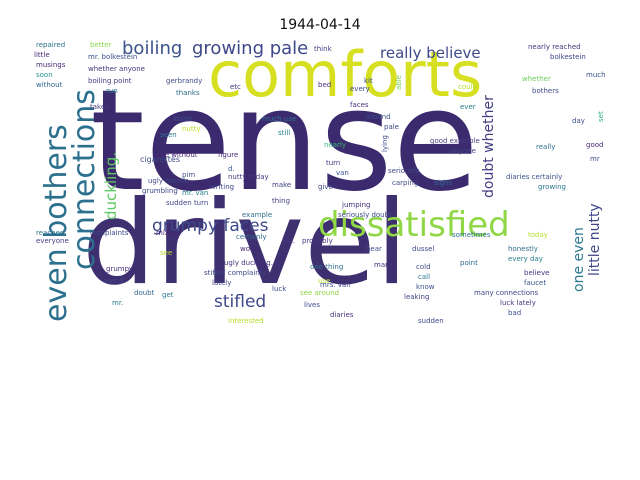 The width and height of the screenshot is (640, 480). Describe the element at coordinates (228, 155) in the screenshot. I see `word-figure: figure` at that location.